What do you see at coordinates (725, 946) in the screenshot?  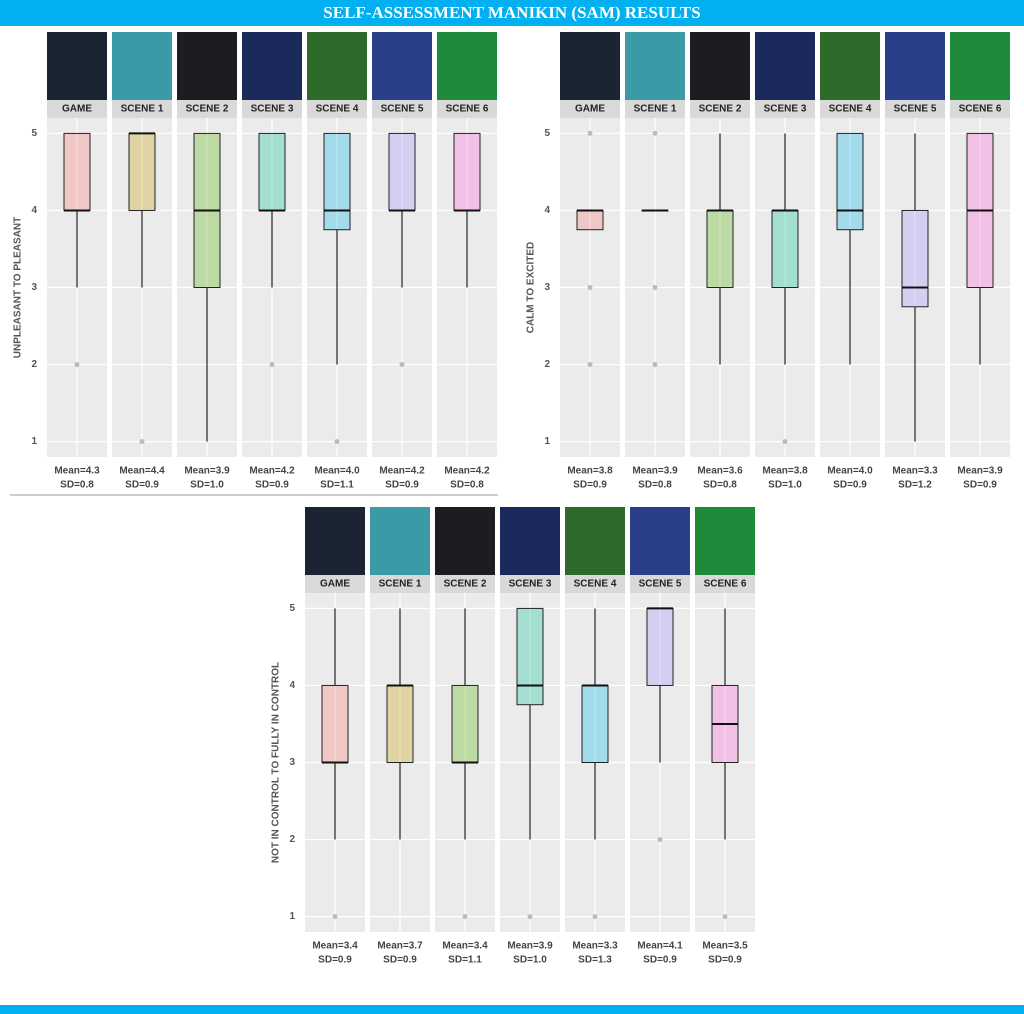 I see `mean-label: Mean=3.5` at bounding box center [725, 946].